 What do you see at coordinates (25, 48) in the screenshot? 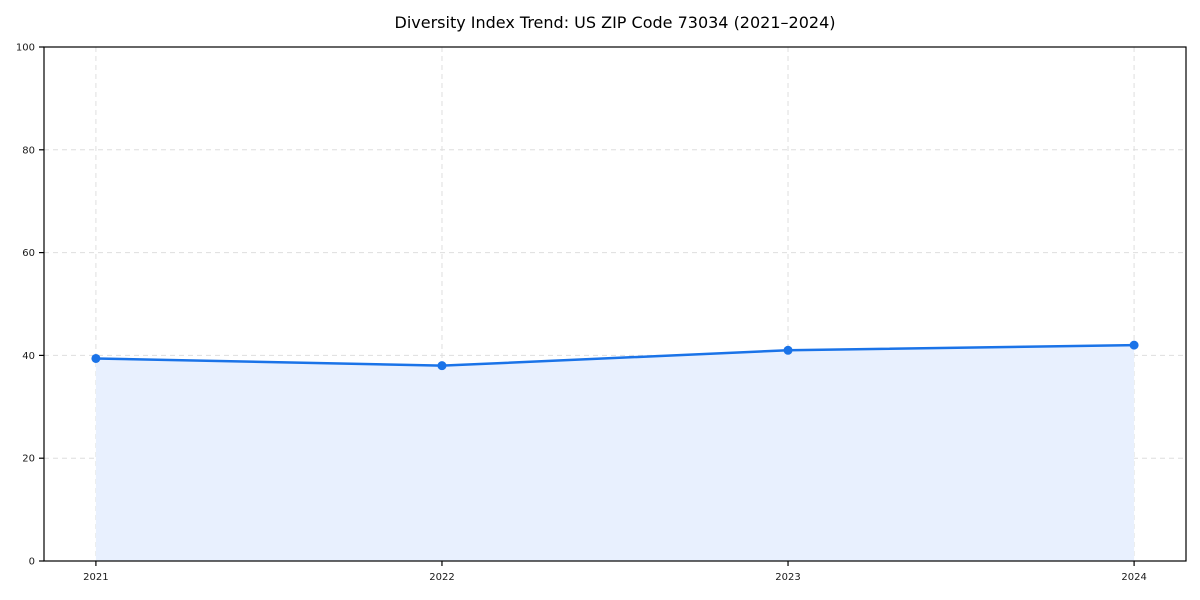
I see `y-tick-label: 100` at bounding box center [25, 48].